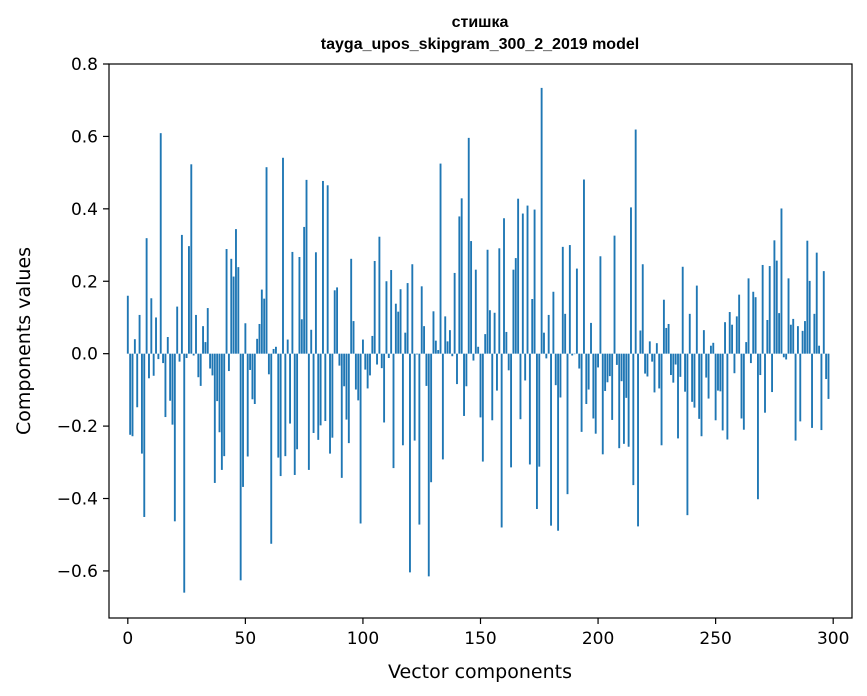 Image resolution: width=867 pixels, height=696 pixels. Describe the element at coordinates (84, 210) in the screenshot. I see `y-tick-label: 0.4` at that location.